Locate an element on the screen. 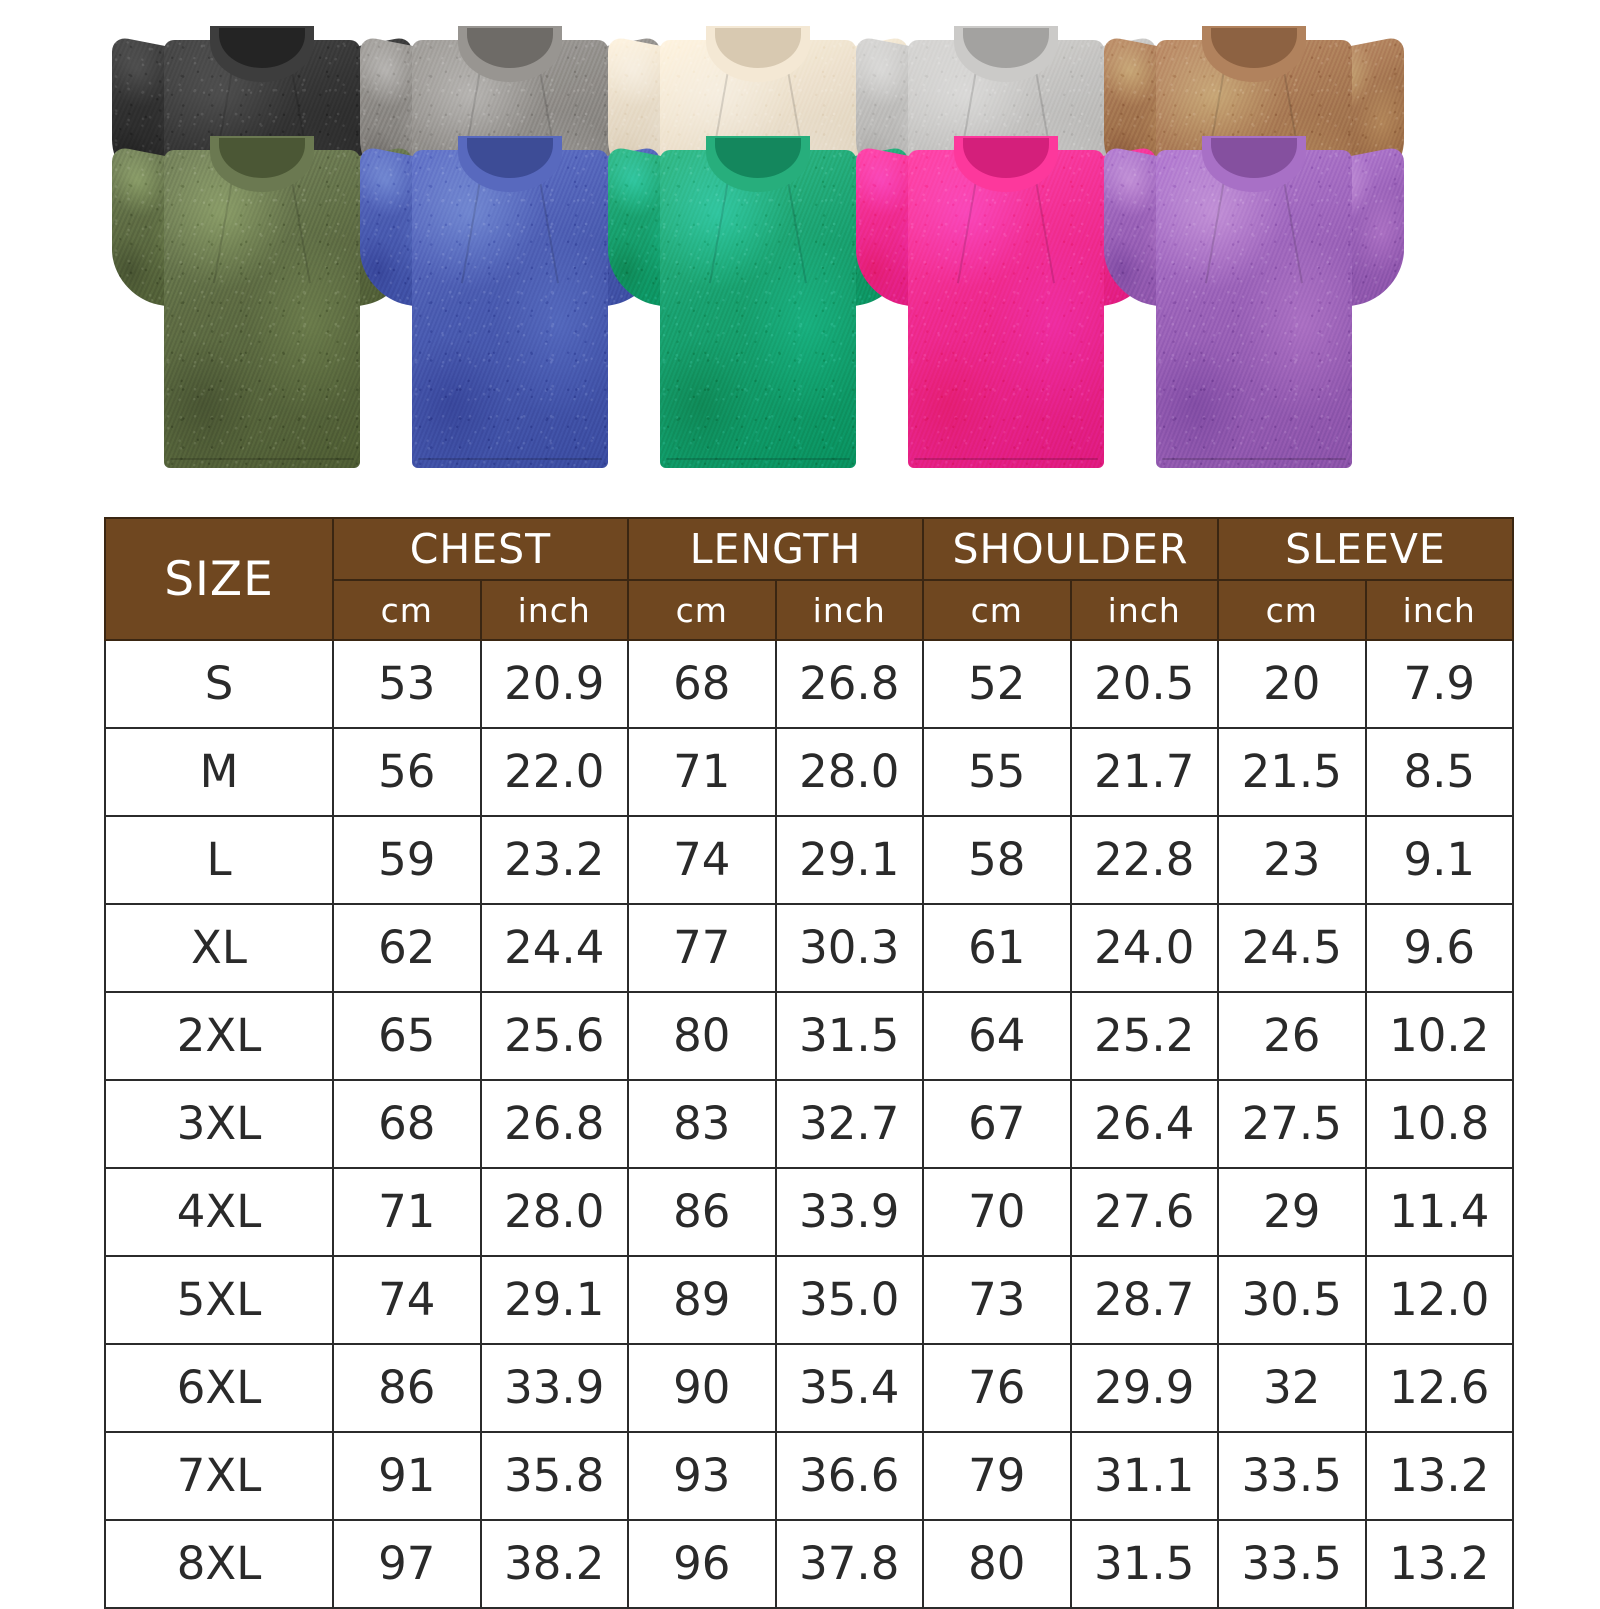 Image resolution: width=1600 pixels, height=1609 pixels. tshirt-swatch-purple is located at coordinates (1254, 298).